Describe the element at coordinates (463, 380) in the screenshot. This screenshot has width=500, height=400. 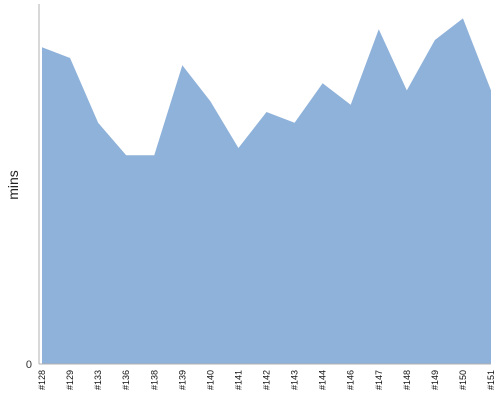
I see `x-tick-label: #150` at that location.